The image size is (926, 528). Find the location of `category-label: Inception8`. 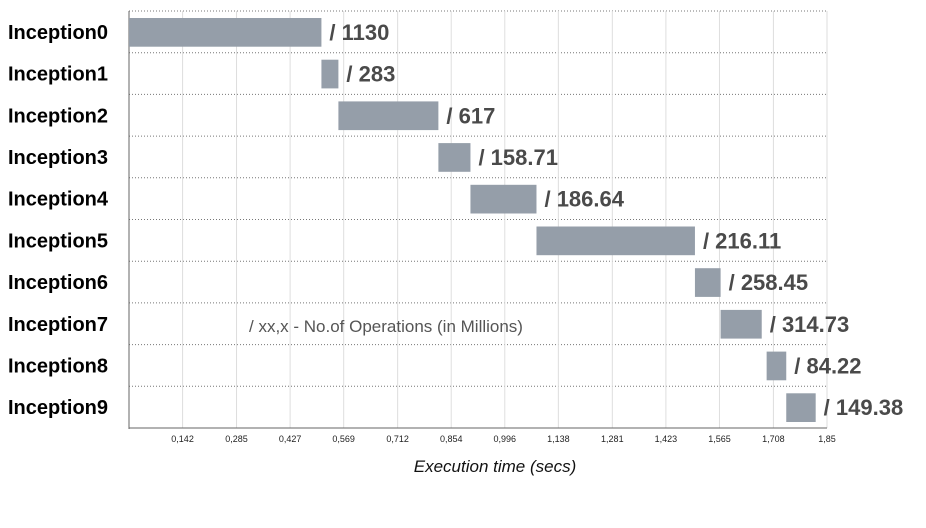

category-label: Inception8 is located at coordinates (58, 366).